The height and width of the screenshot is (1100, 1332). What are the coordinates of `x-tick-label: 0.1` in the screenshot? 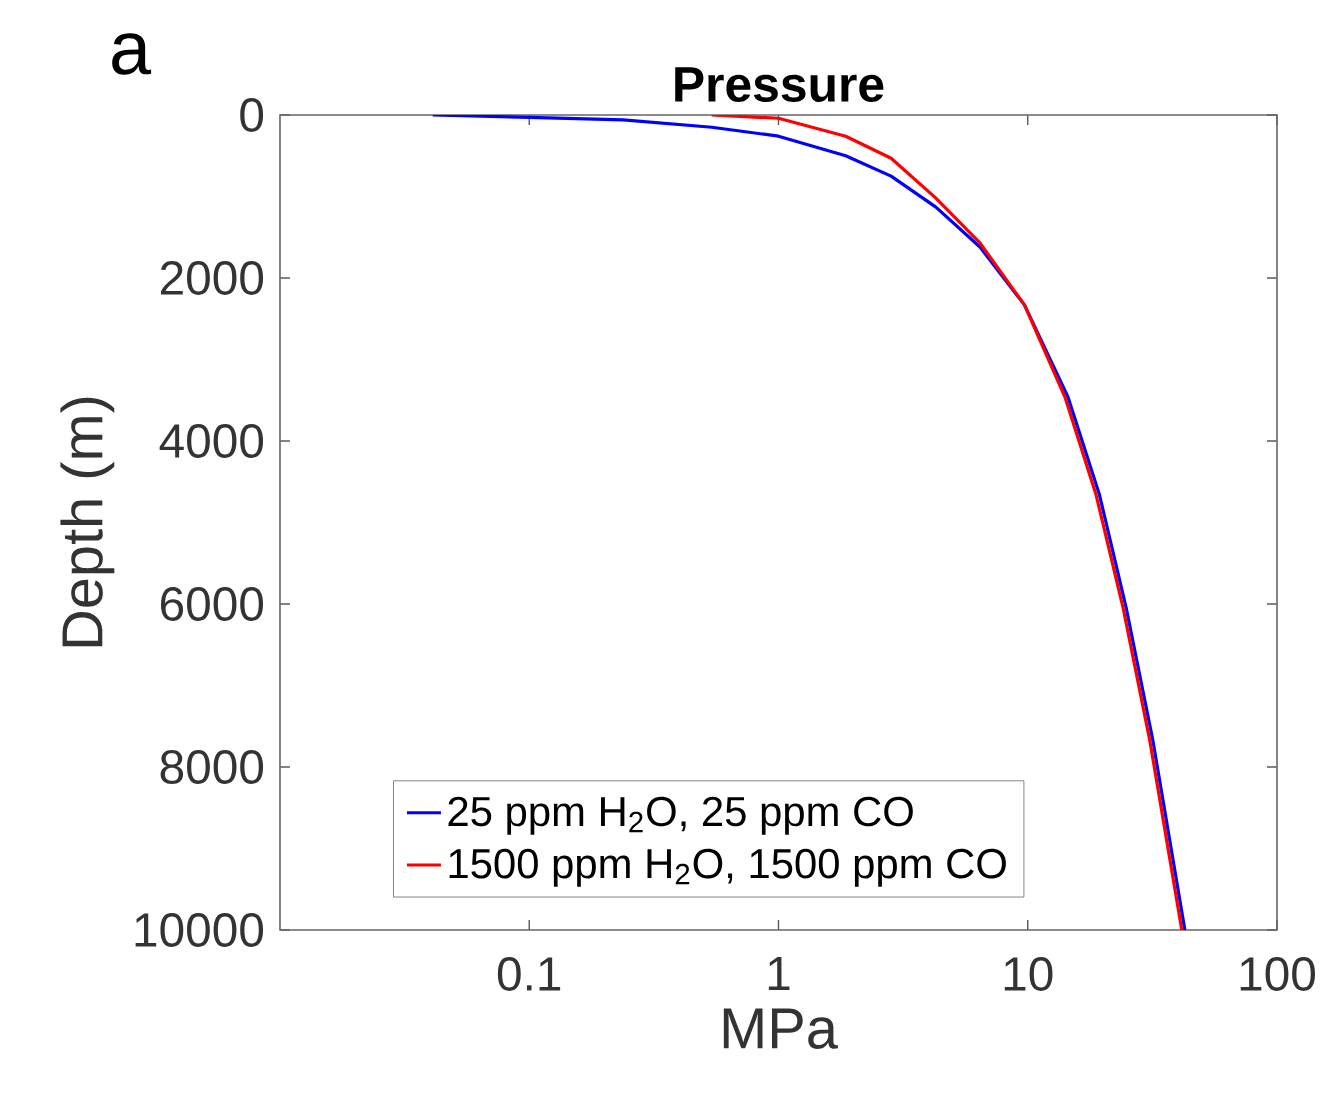 It's located at (529, 974).